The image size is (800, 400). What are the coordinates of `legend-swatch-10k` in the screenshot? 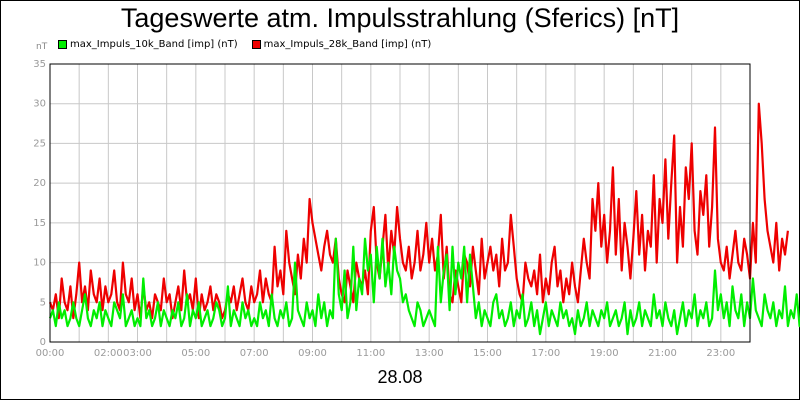 It's located at (62, 44).